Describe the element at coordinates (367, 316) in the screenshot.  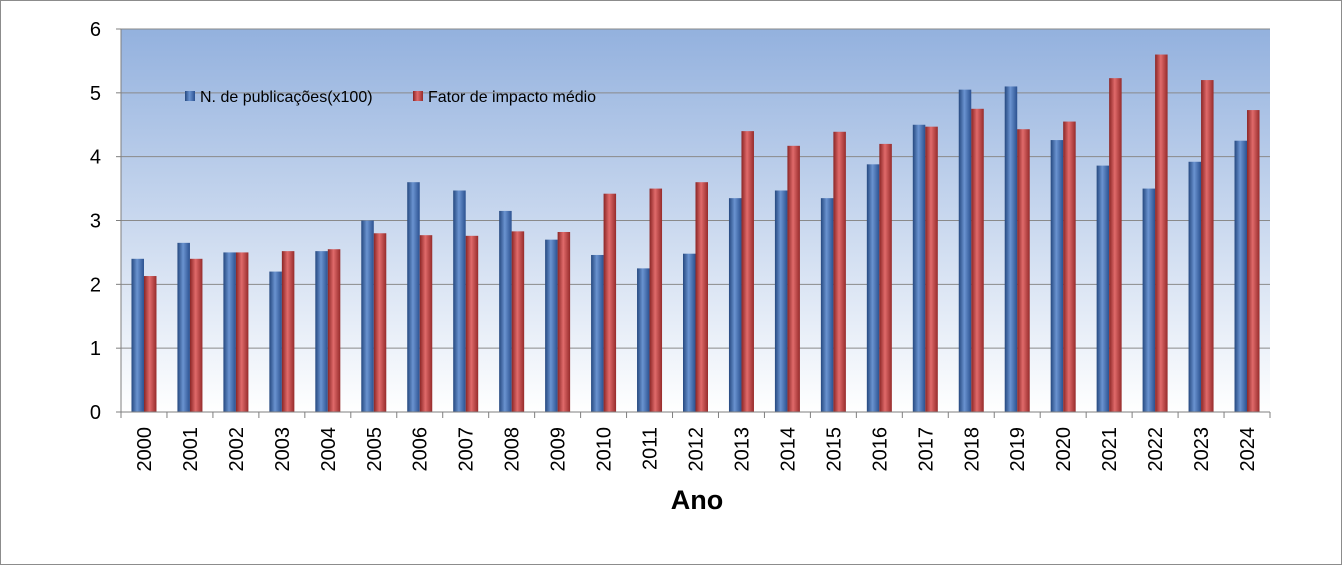
I see `bar-publicacoes-2005` at that location.